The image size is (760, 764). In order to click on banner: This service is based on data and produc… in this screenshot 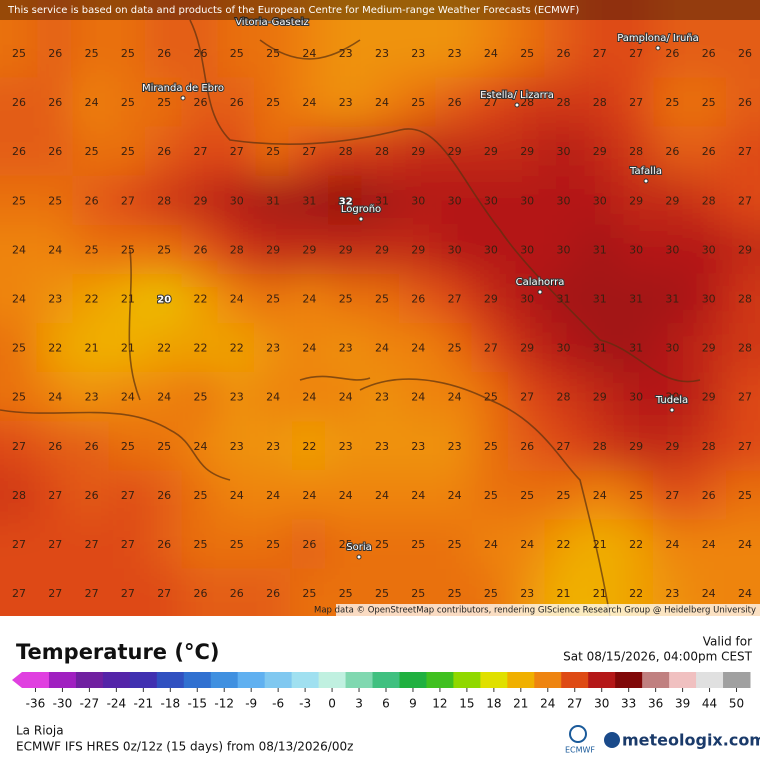, I will do `click(293, 10)`.